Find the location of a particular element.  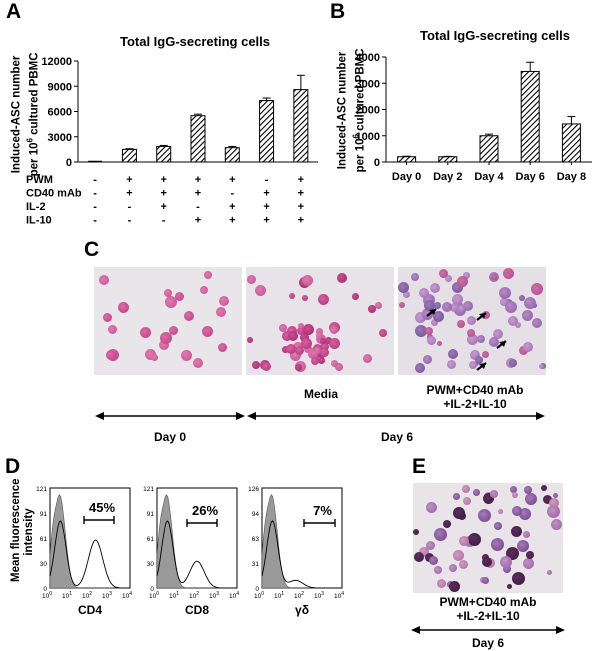

gate-percent: 7% is located at coordinates (322, 510).